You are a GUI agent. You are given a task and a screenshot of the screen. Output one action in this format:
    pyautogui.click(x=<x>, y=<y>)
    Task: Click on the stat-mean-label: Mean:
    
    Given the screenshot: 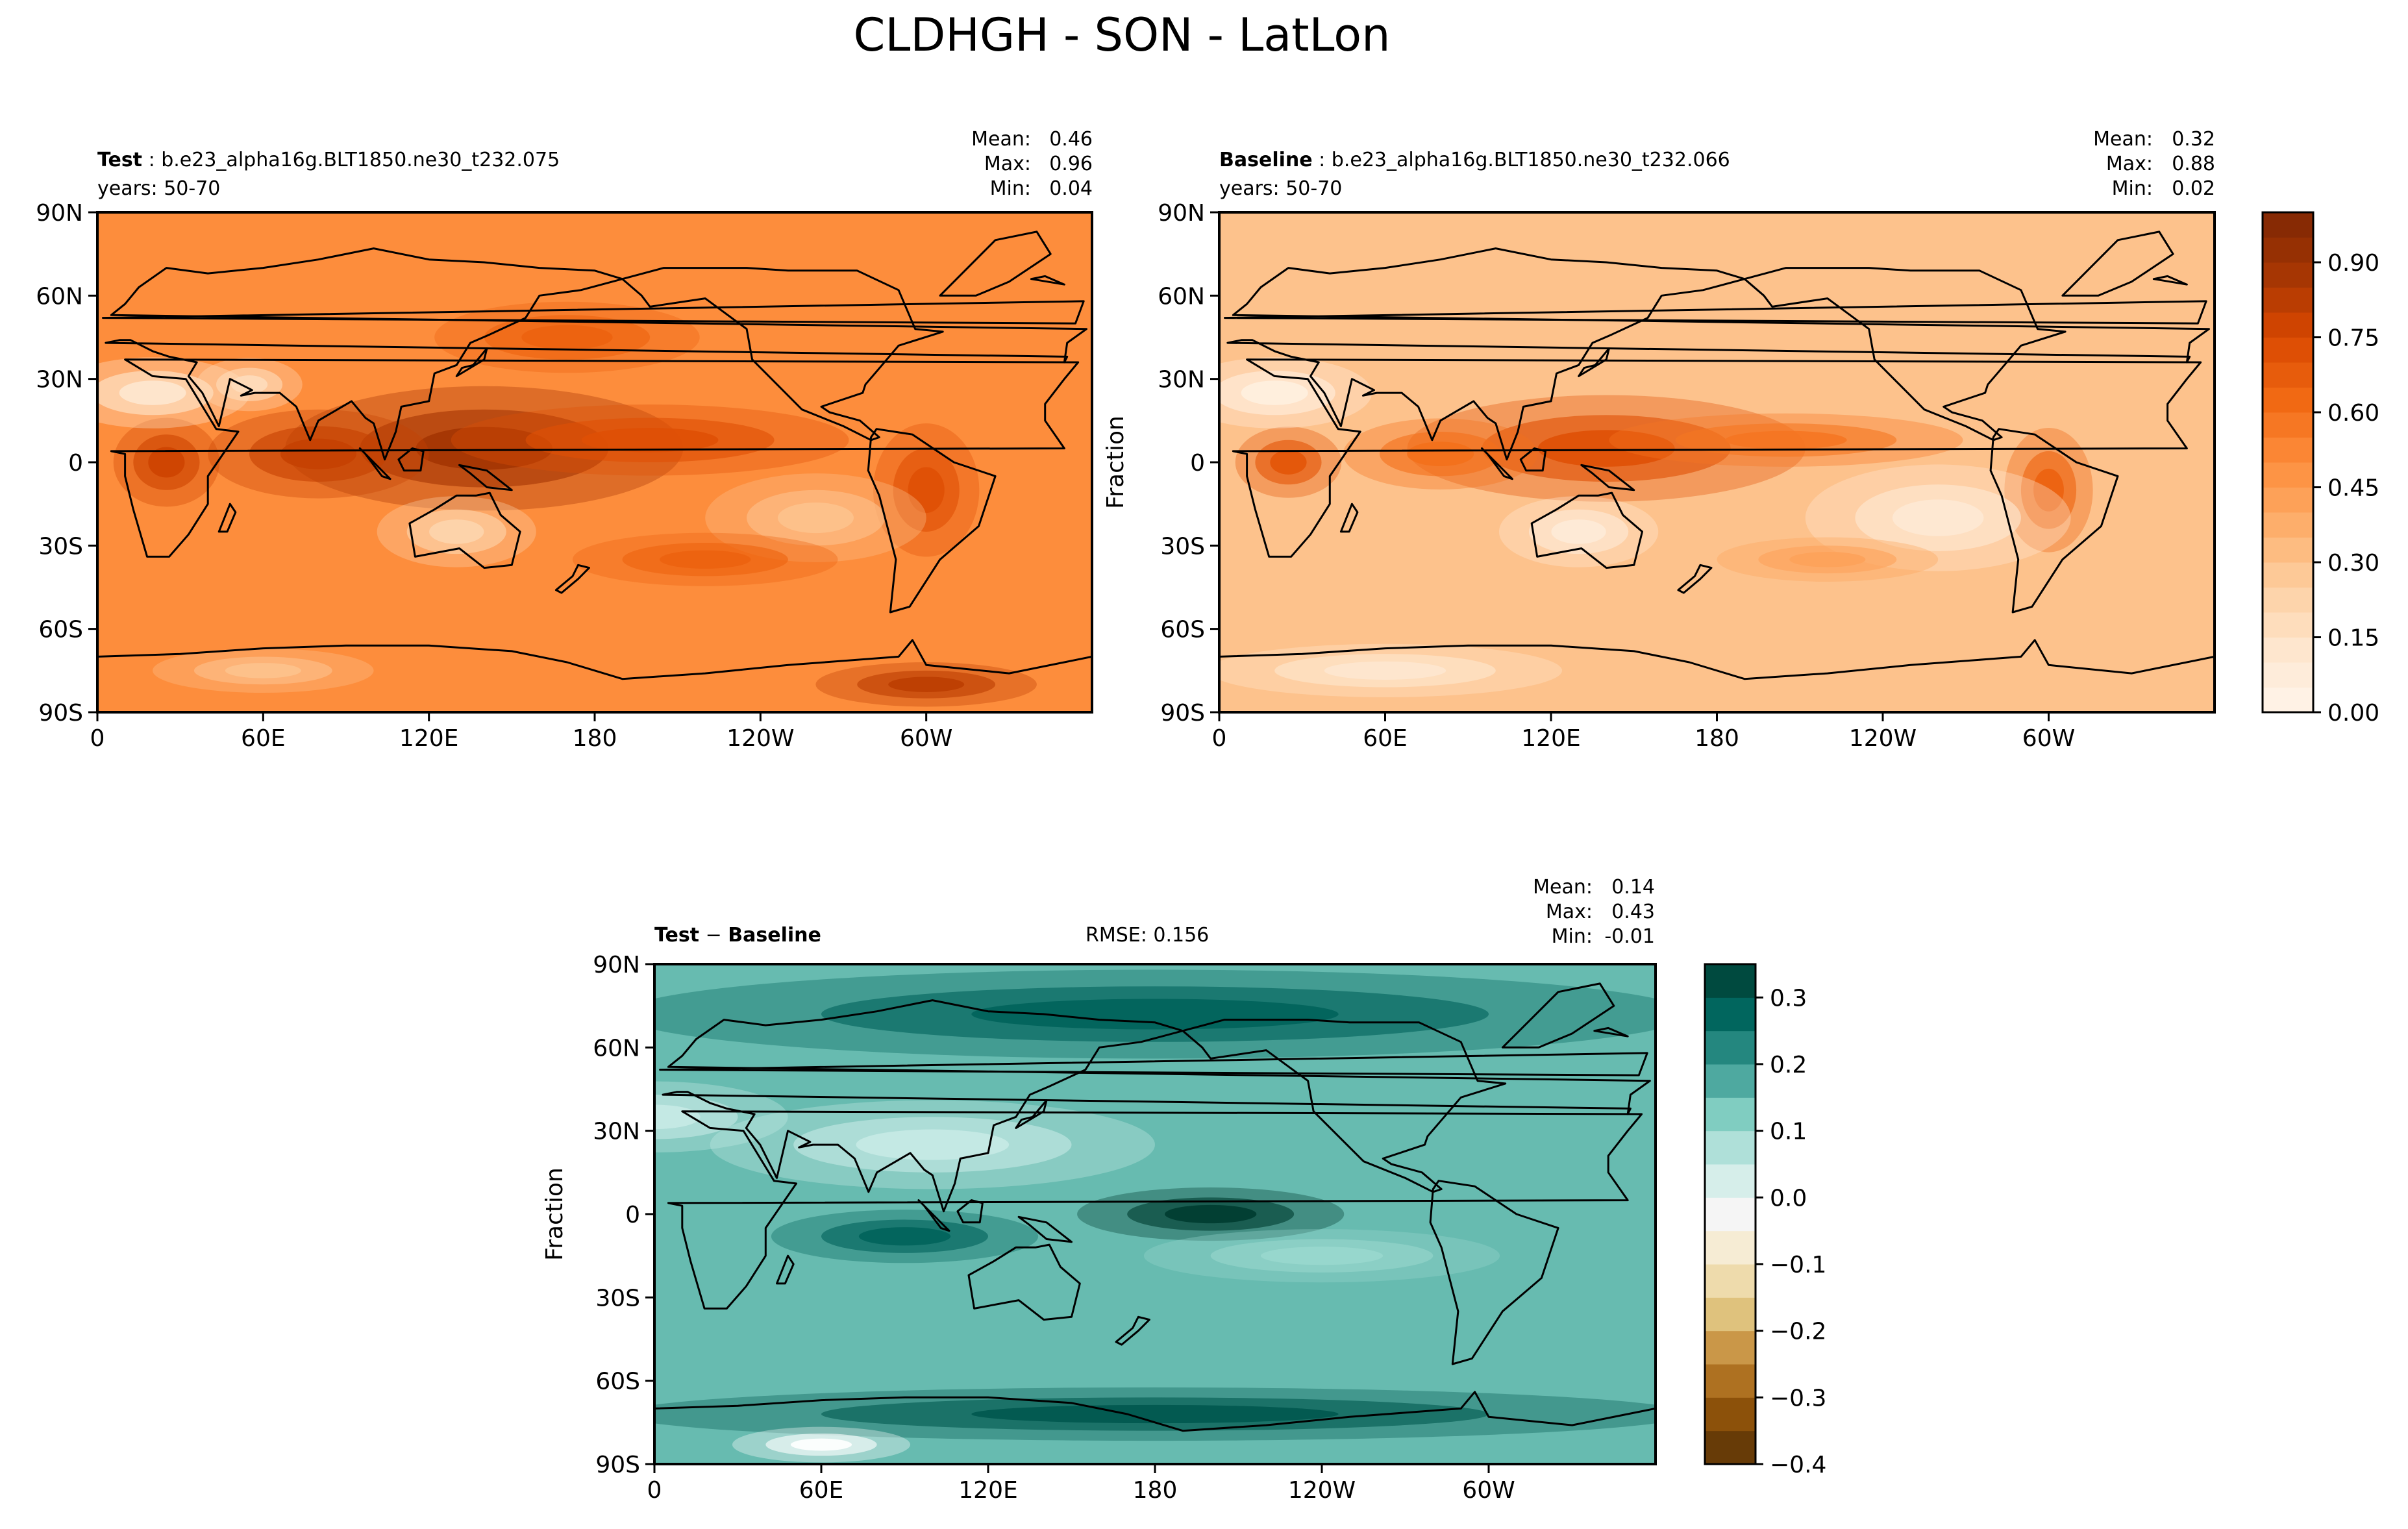 What is the action you would take?
    pyautogui.click(x=1001, y=139)
    